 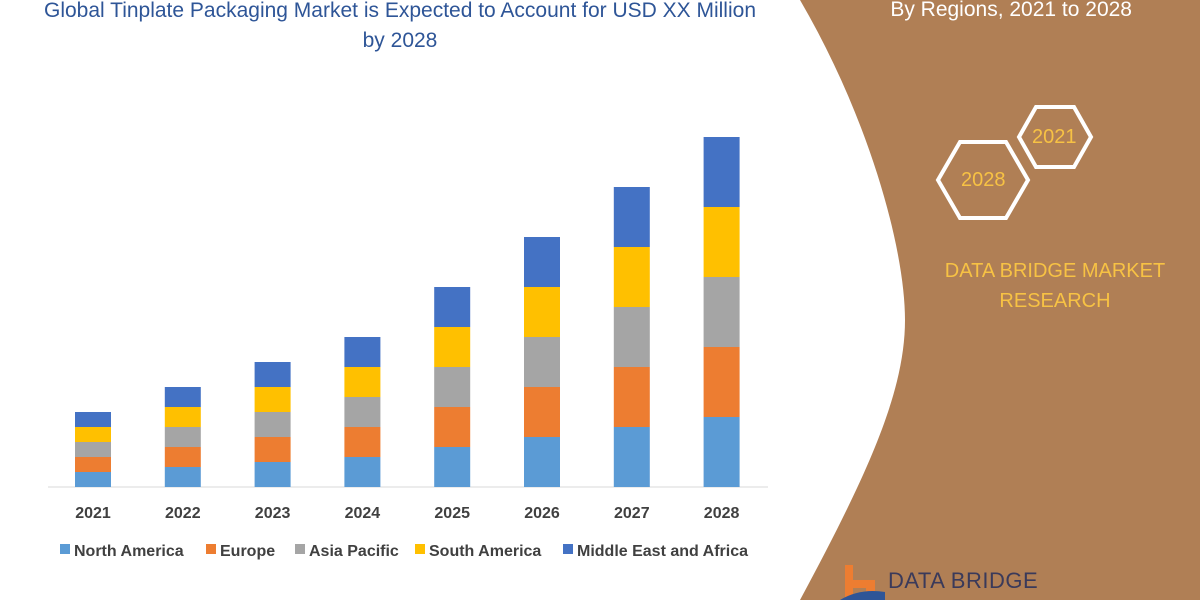 I want to click on x-tick-label: 2024, so click(x=363, y=513).